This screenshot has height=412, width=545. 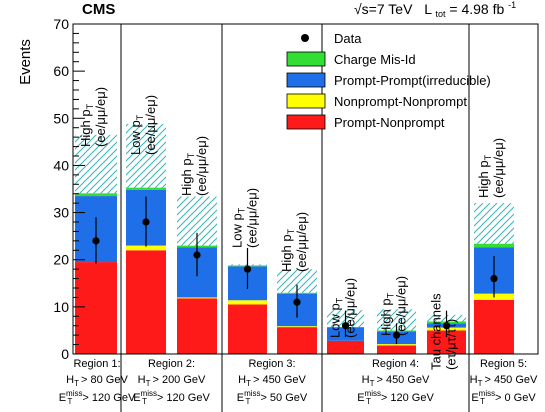 What do you see at coordinates (109, 398) in the screenshot?
I see `met-value: > 120 GeV` at bounding box center [109, 398].